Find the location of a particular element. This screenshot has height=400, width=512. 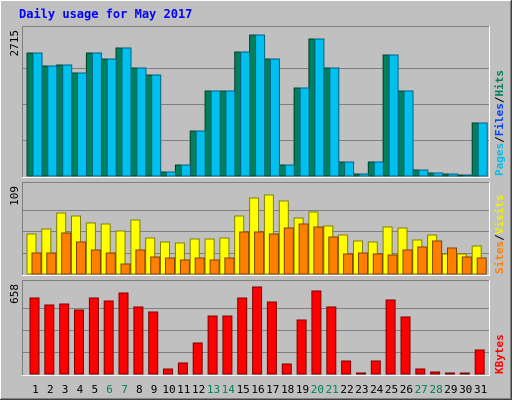

x-tick-label: 3 is located at coordinates (65, 389).